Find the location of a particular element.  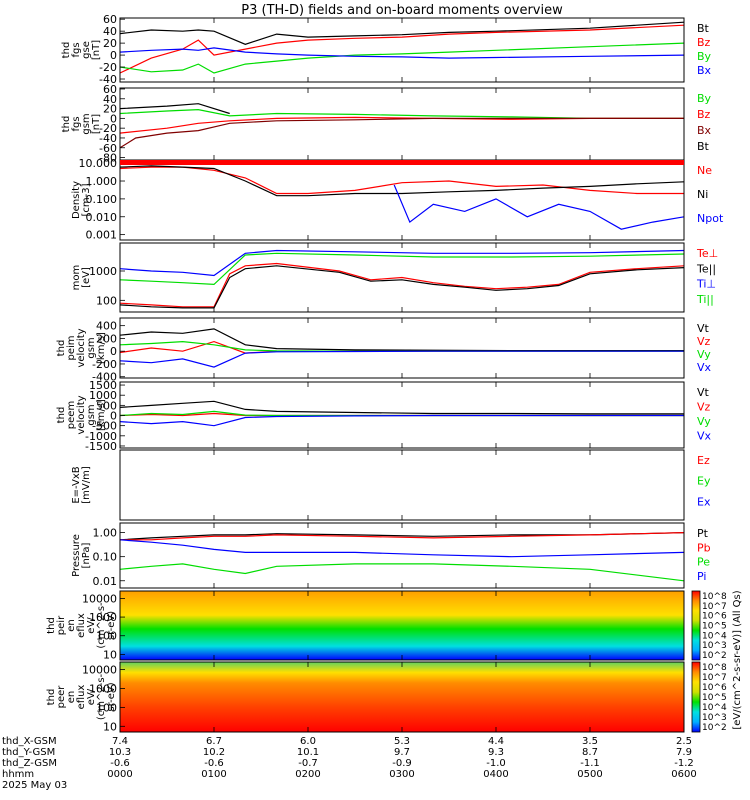

panel-10-spectrogram is located at coordinates (402, 697).